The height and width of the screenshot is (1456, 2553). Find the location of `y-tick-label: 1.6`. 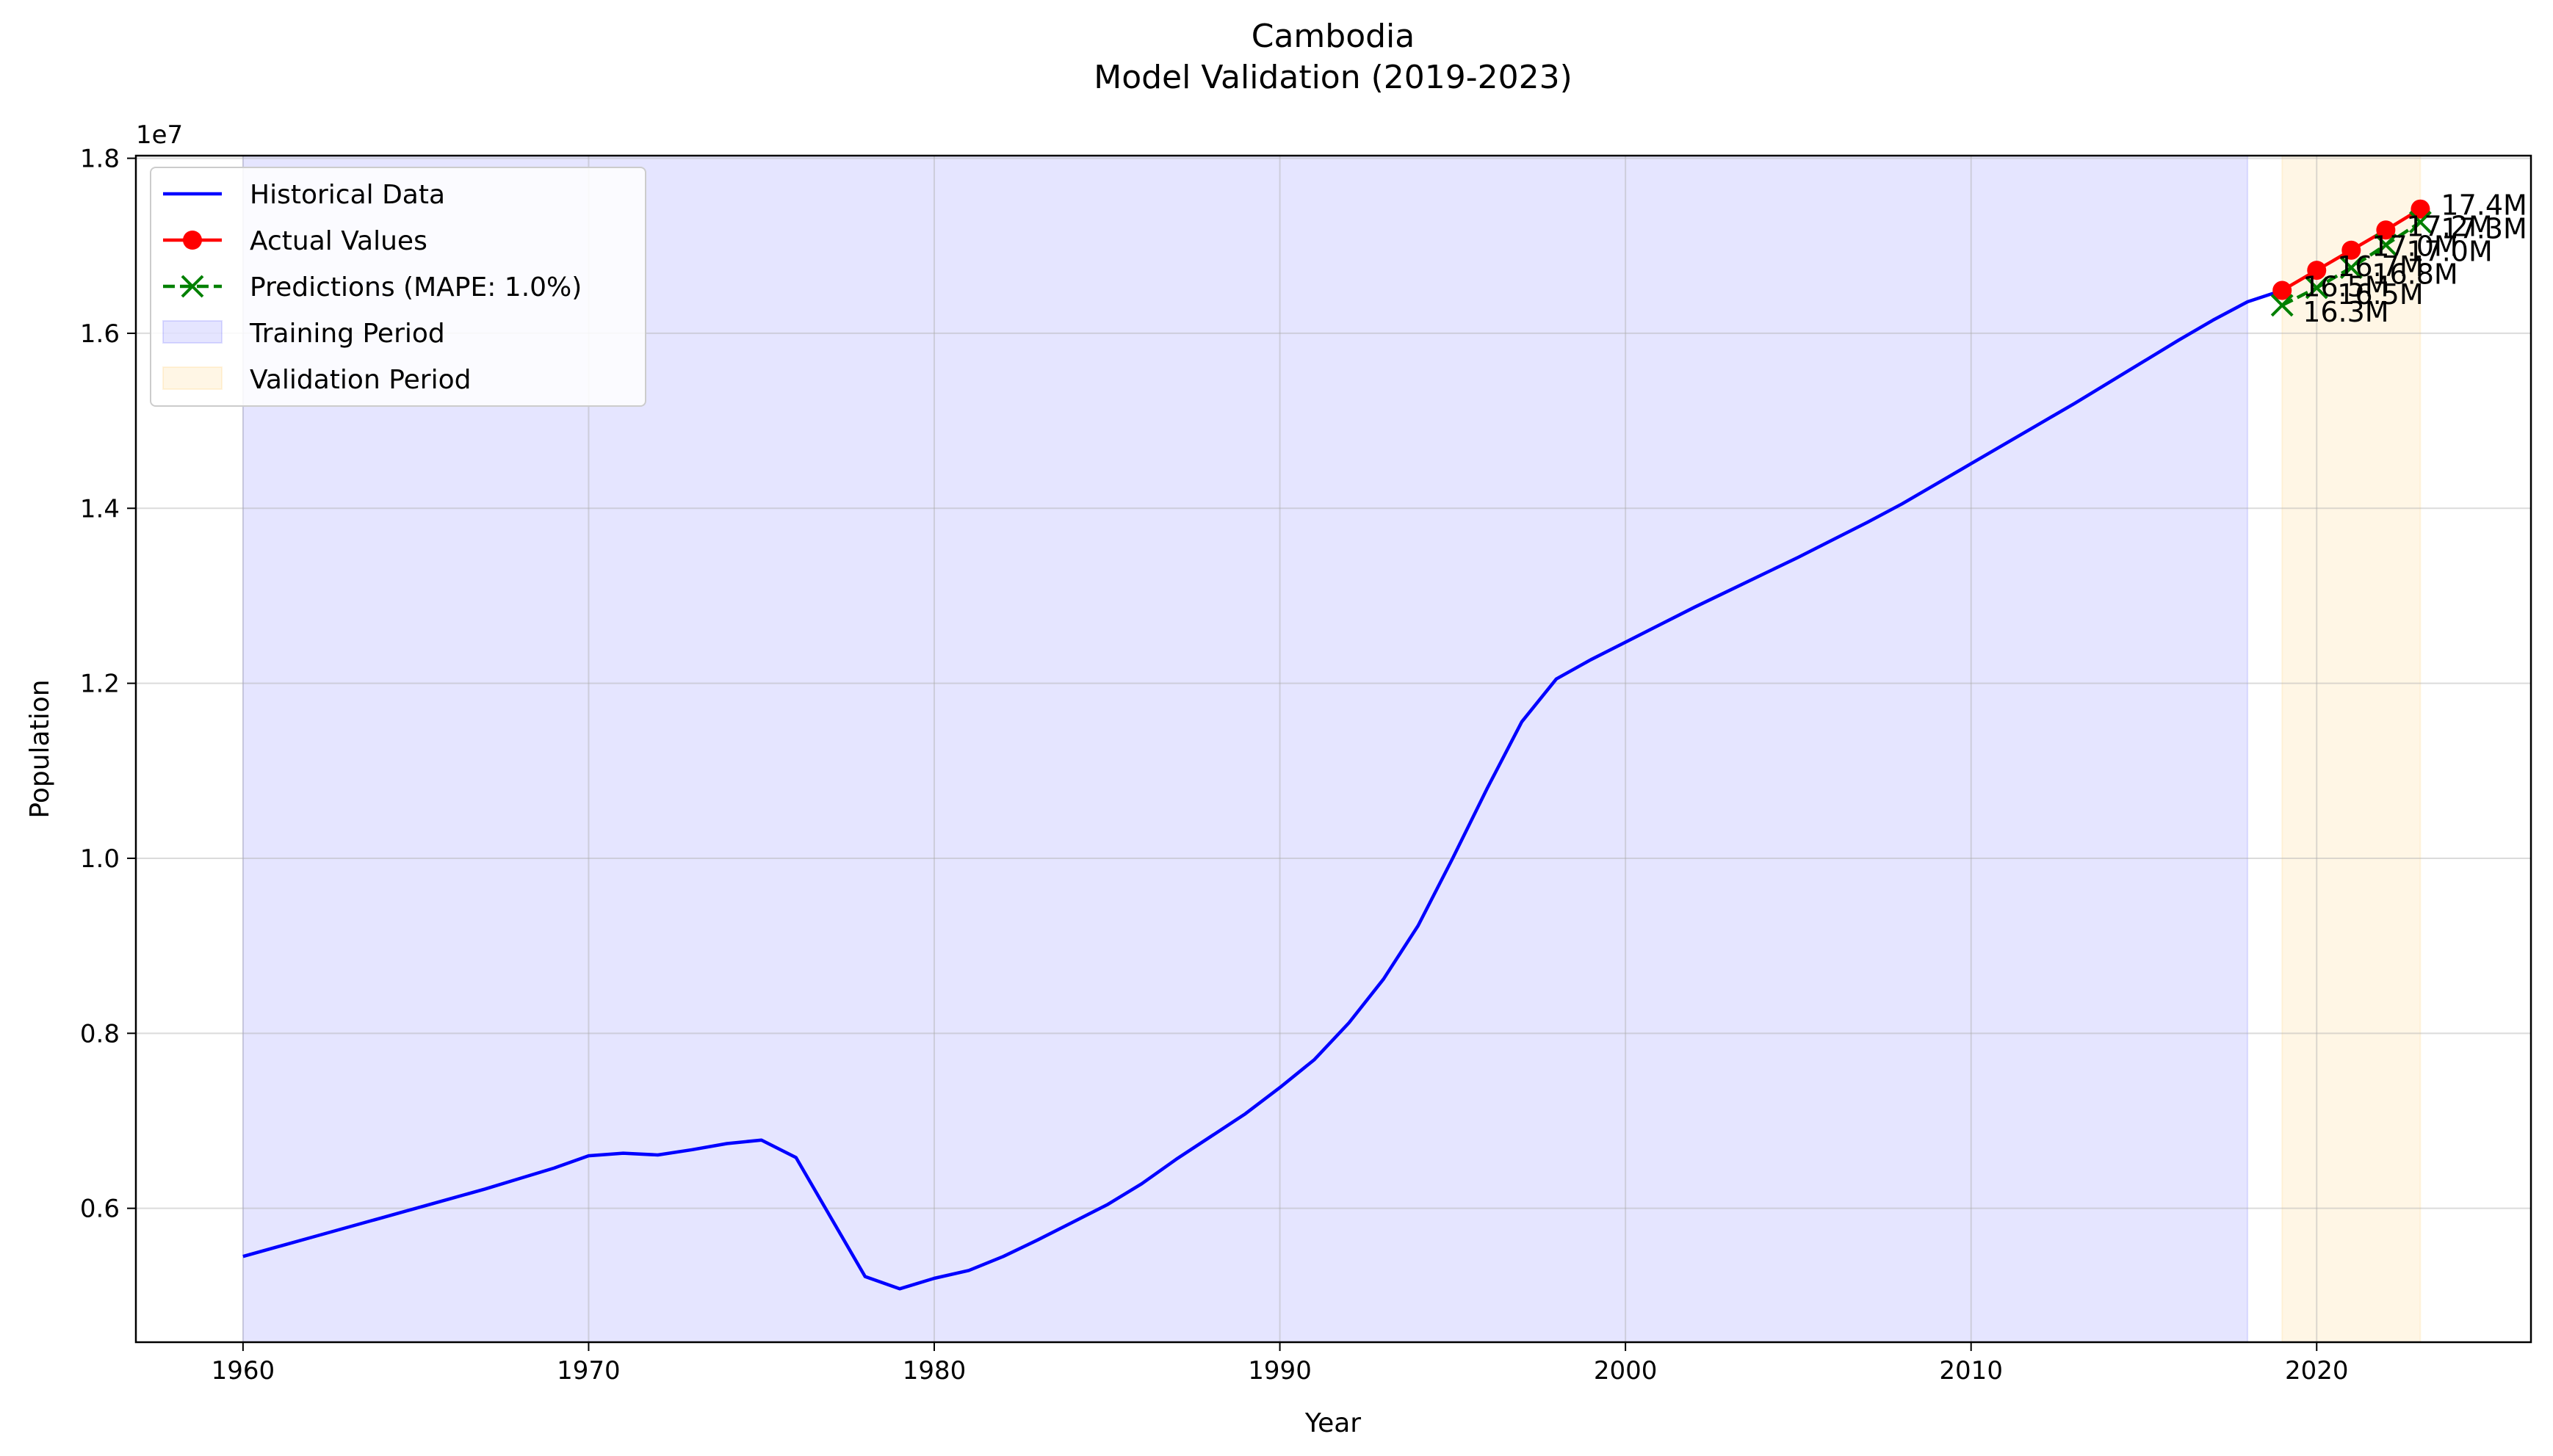

y-tick-label: 1.6 is located at coordinates (100, 334).